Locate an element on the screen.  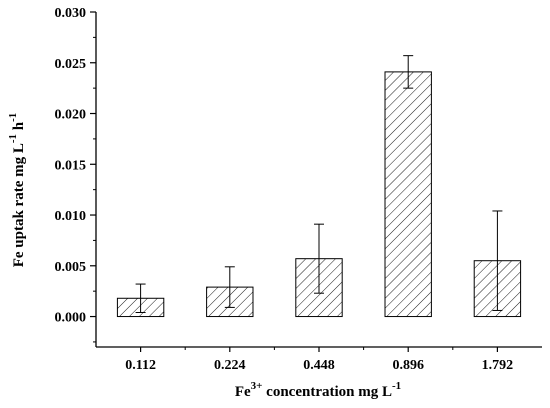
x-tick-label-0.112: 0.112 is located at coordinates (140, 365).